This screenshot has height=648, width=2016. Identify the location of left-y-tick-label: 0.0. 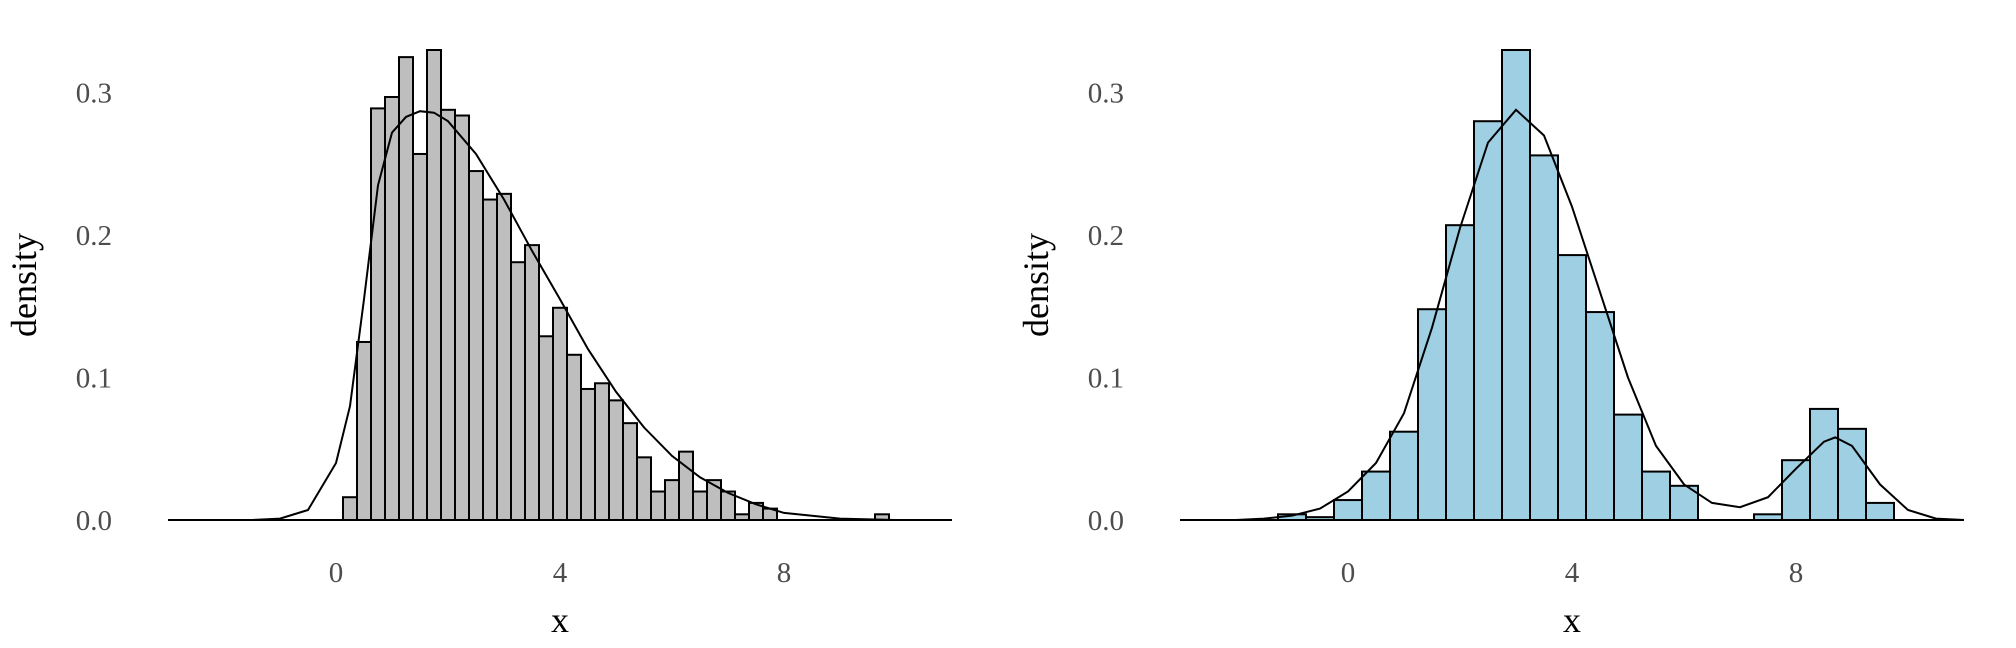
(94, 521).